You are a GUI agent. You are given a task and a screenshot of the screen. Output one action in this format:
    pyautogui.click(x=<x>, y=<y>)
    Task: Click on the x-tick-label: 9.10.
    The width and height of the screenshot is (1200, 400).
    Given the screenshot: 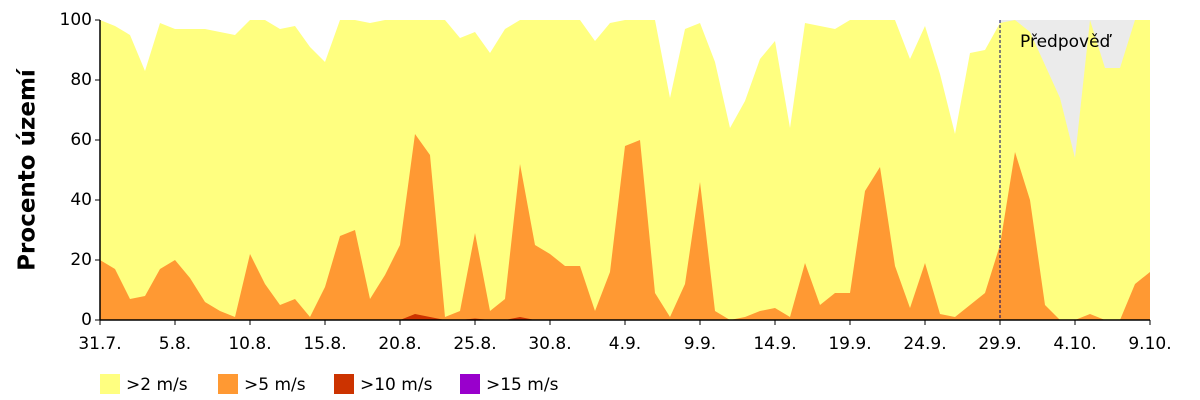 What is the action you would take?
    pyautogui.click(x=1149, y=344)
    